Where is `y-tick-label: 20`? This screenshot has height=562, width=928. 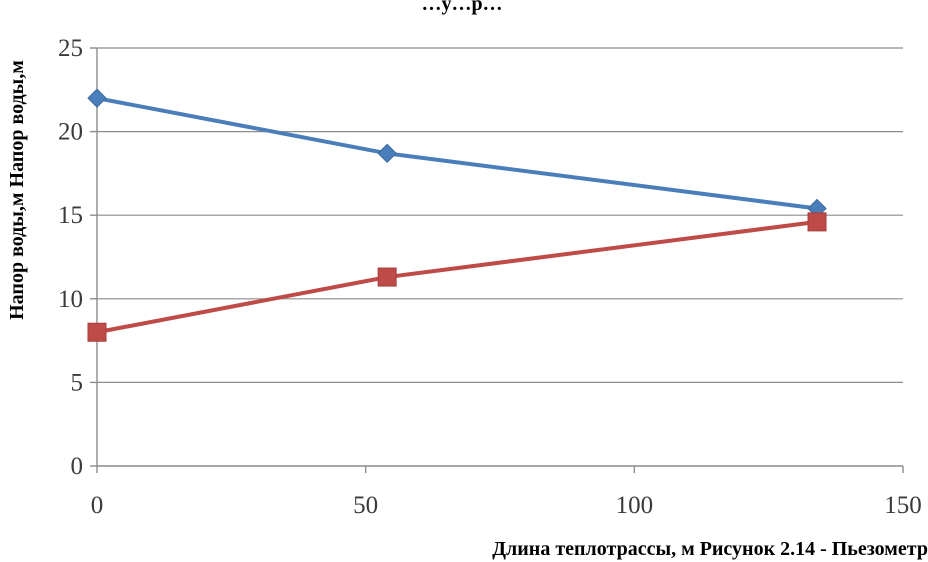 y-tick-label: 20 is located at coordinates (70, 132).